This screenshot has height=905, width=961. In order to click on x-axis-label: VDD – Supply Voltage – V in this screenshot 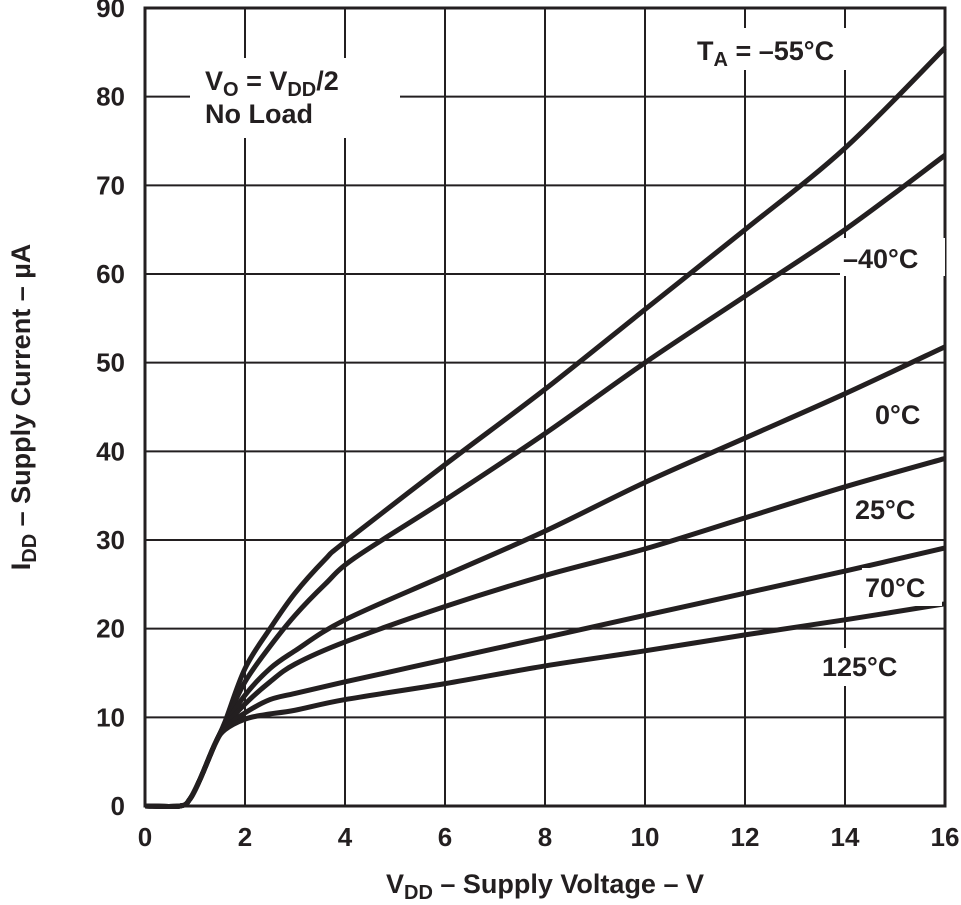, I will do `click(545, 886)`.